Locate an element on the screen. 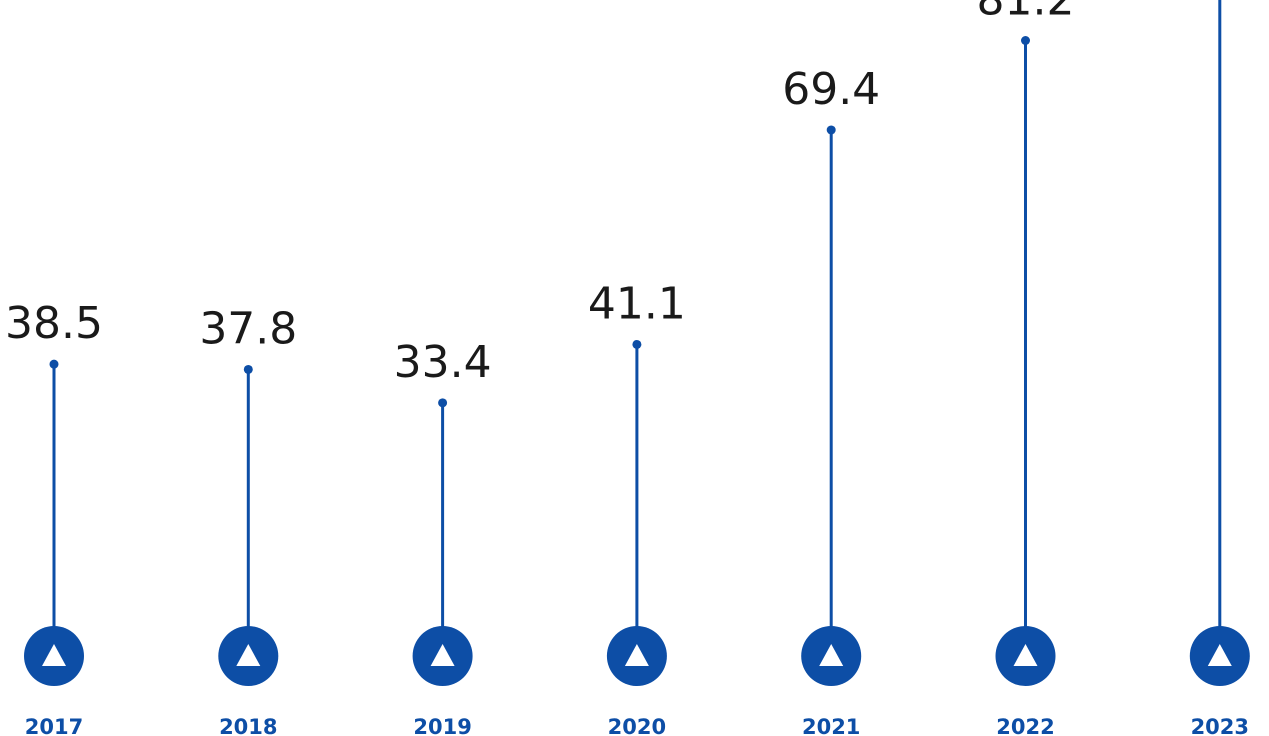 The height and width of the screenshot is (736, 1269). year-label: 2020 is located at coordinates (637, 725).